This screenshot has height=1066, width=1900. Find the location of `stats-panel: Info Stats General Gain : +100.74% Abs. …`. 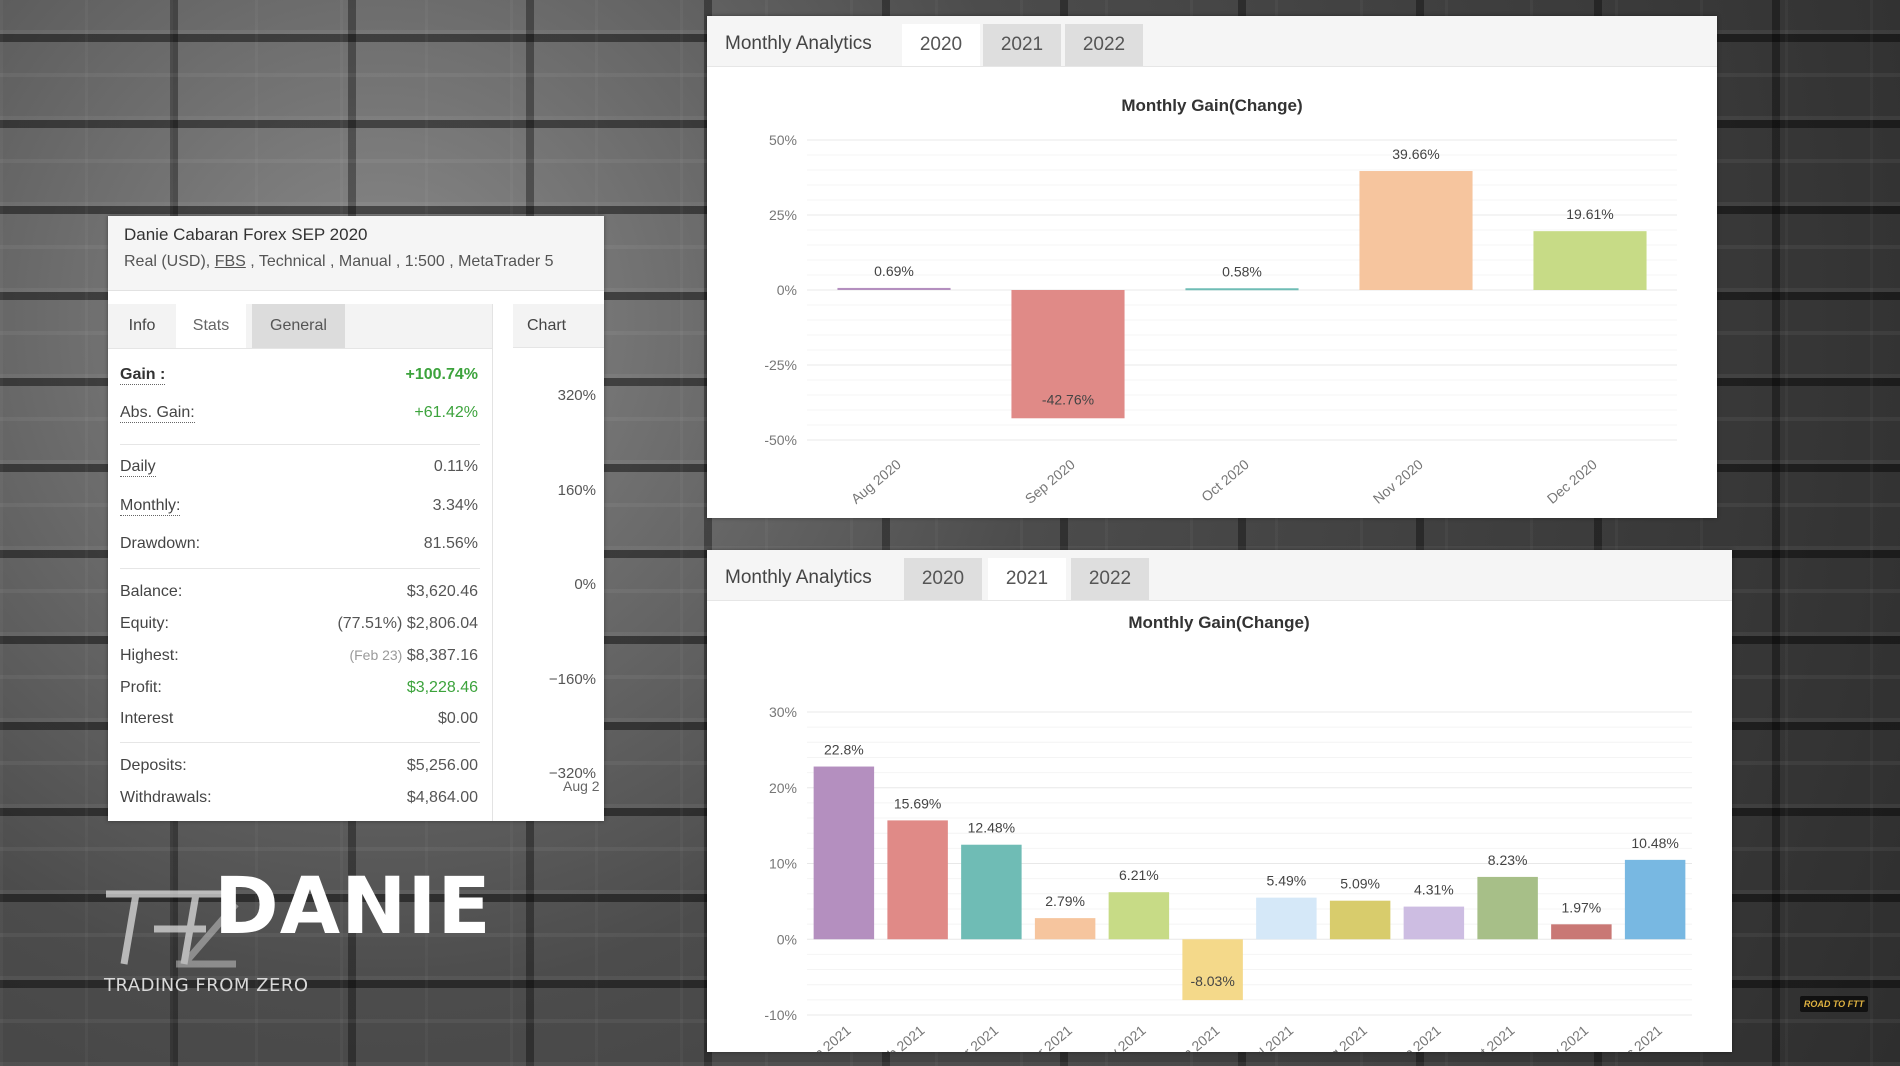

stats-panel: Info Stats General Gain : +100.74% Abs. … is located at coordinates (300, 562).